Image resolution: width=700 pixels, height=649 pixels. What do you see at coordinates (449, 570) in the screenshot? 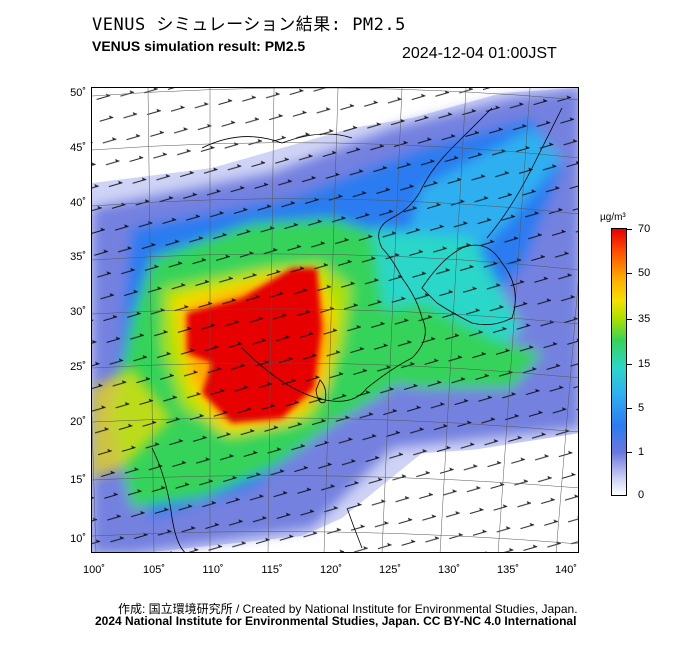
I see `lon-tick-130: 130˚` at bounding box center [449, 570].